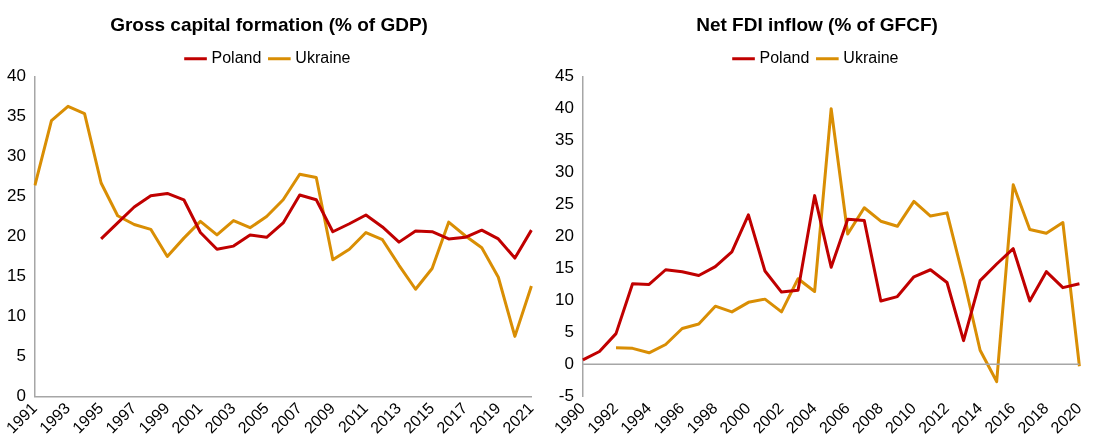 This screenshot has width=1097, height=441. I want to click on y-tick-label: 45, so click(564, 76).